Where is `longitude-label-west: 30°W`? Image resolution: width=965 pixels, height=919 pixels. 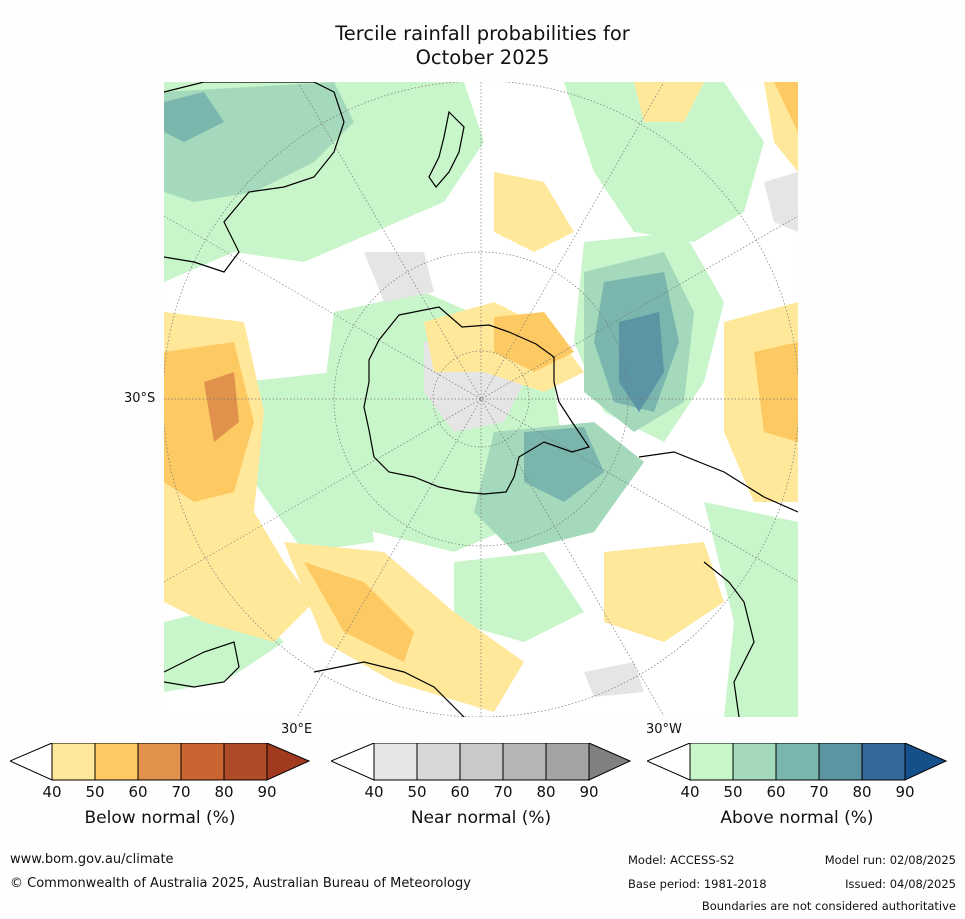 longitude-label-west: 30°W is located at coordinates (664, 729).